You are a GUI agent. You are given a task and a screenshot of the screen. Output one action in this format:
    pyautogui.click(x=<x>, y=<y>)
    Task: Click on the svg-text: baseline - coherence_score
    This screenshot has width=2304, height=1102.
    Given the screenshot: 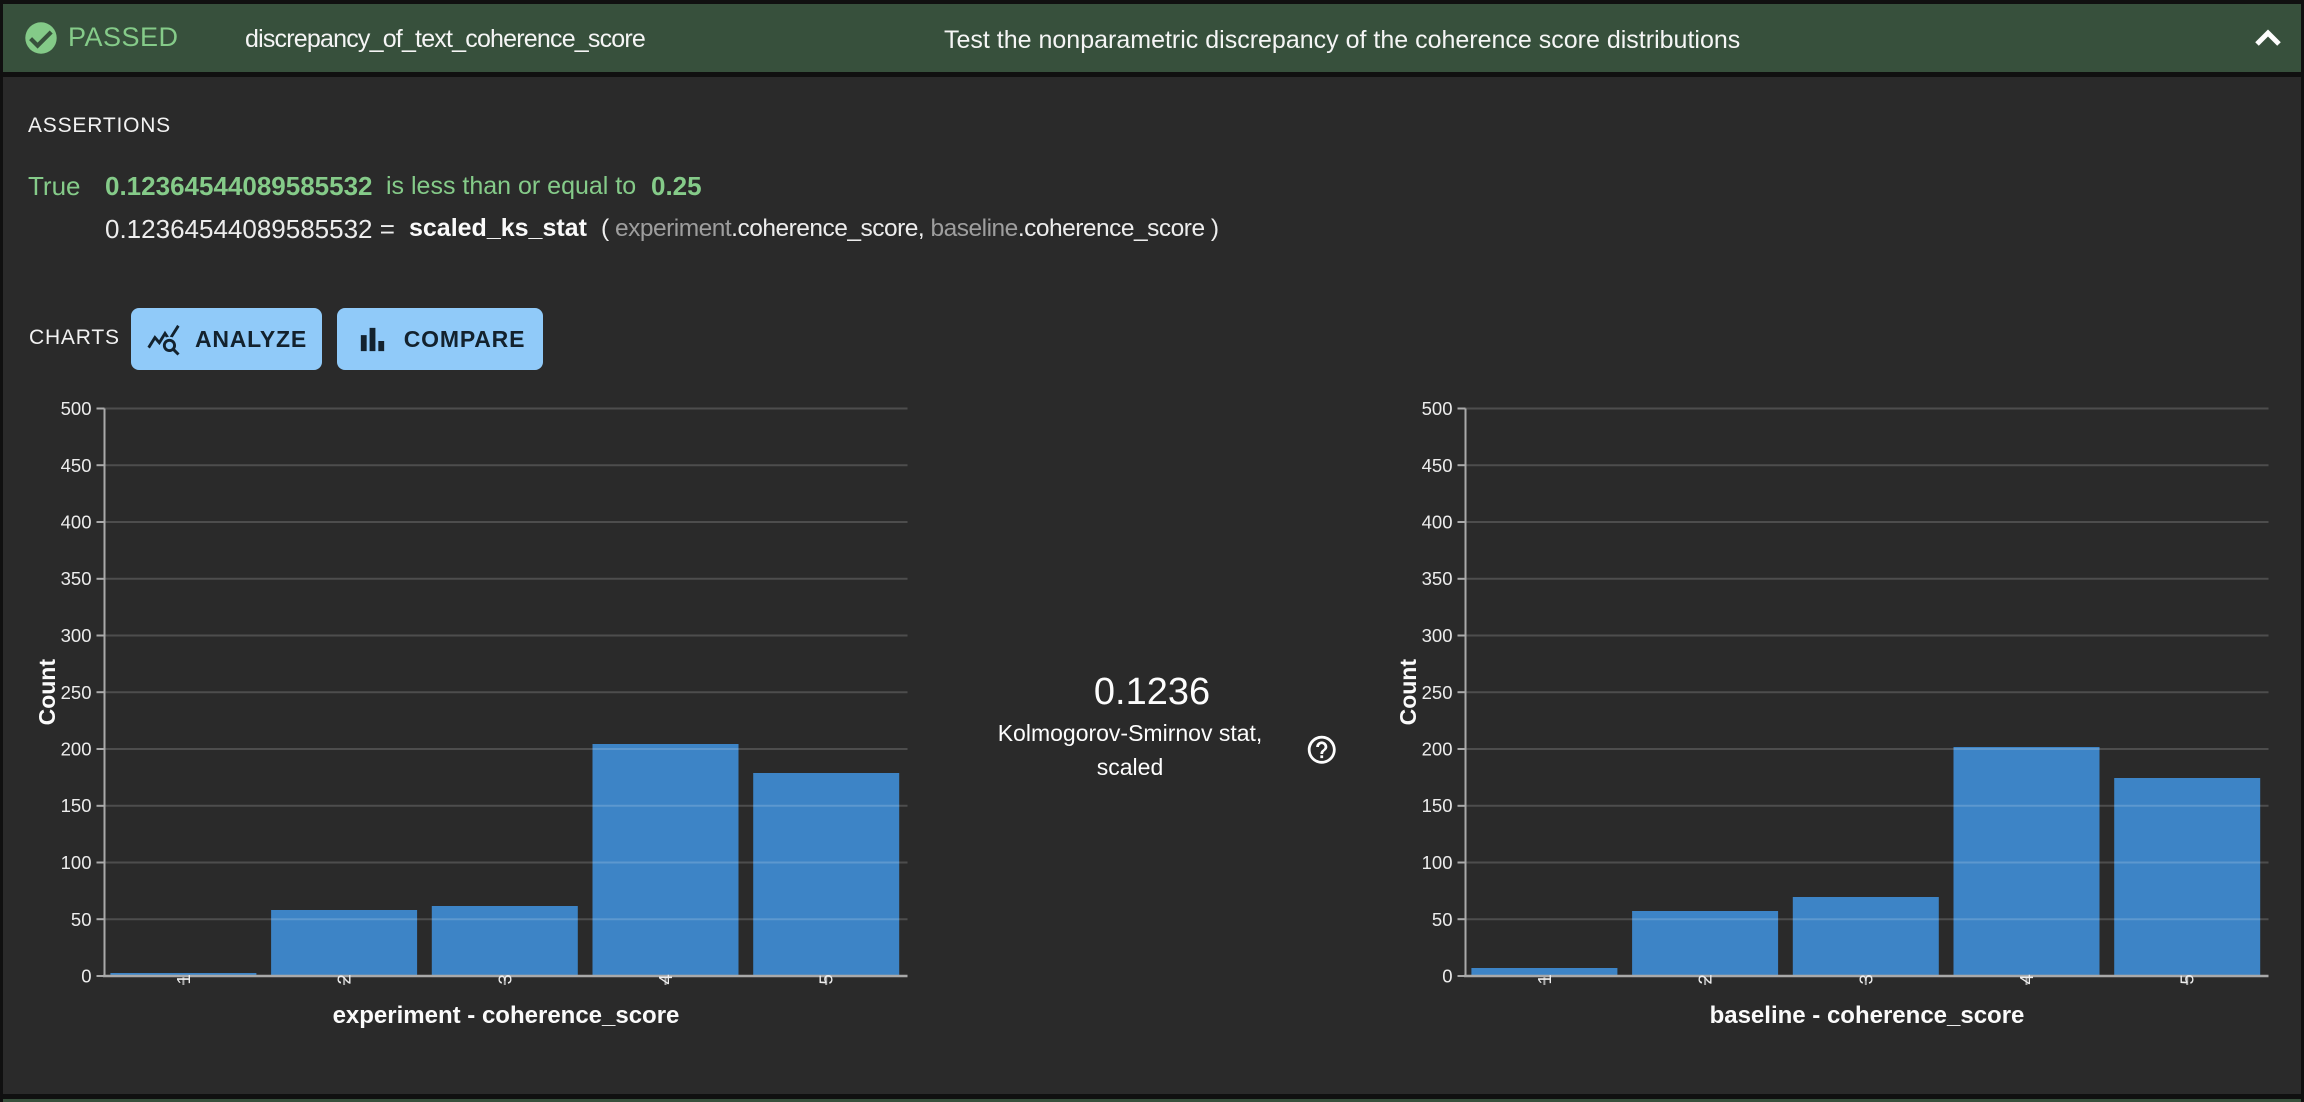 What is the action you would take?
    pyautogui.click(x=1867, y=1015)
    